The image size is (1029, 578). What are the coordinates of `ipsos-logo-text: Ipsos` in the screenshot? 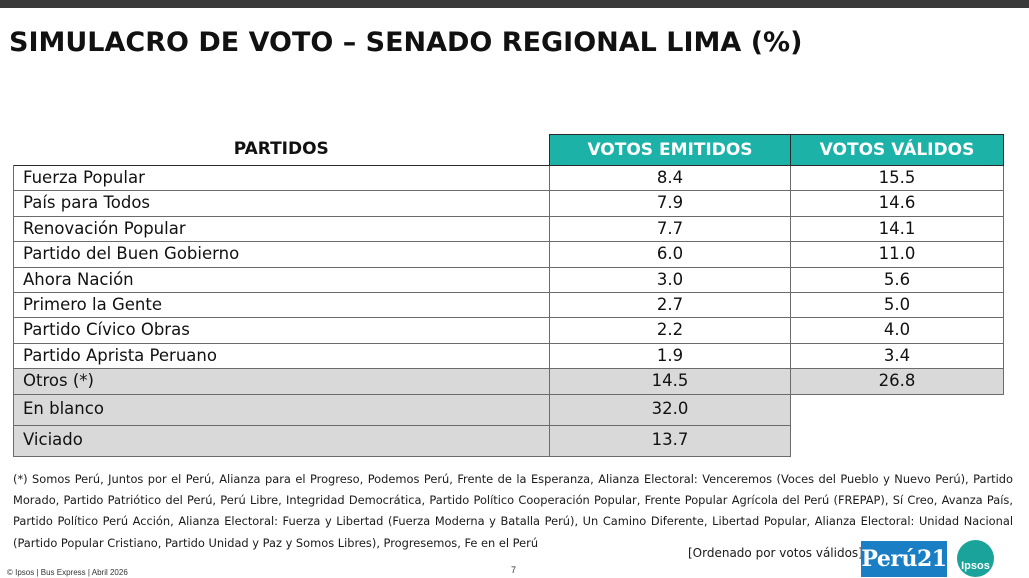 It's located at (975, 566).